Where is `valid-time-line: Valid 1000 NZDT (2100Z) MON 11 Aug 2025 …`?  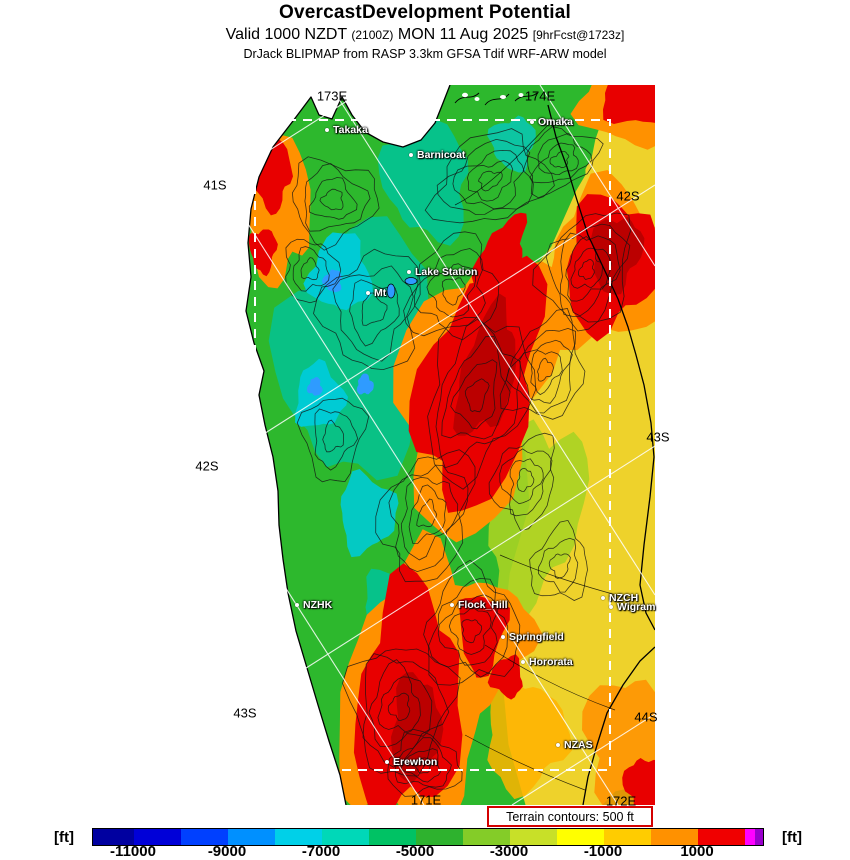 valid-time-line: Valid 1000 NZDT (2100Z) MON 11 Aug 2025 … is located at coordinates (425, 35).